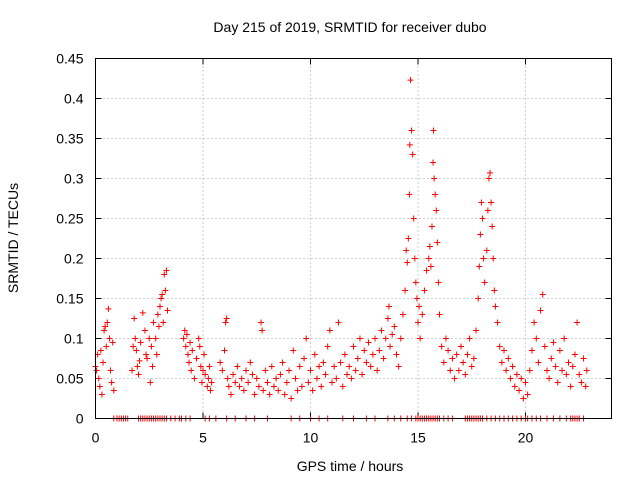  Describe the element at coordinates (74, 339) in the screenshot. I see `y-tick-label: 0.1` at that location.